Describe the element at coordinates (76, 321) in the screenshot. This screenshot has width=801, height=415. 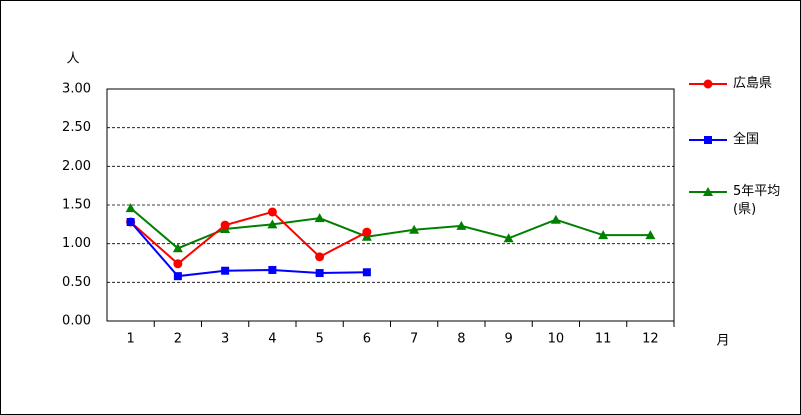
I see `y-tick-label: 0.00` at that location.